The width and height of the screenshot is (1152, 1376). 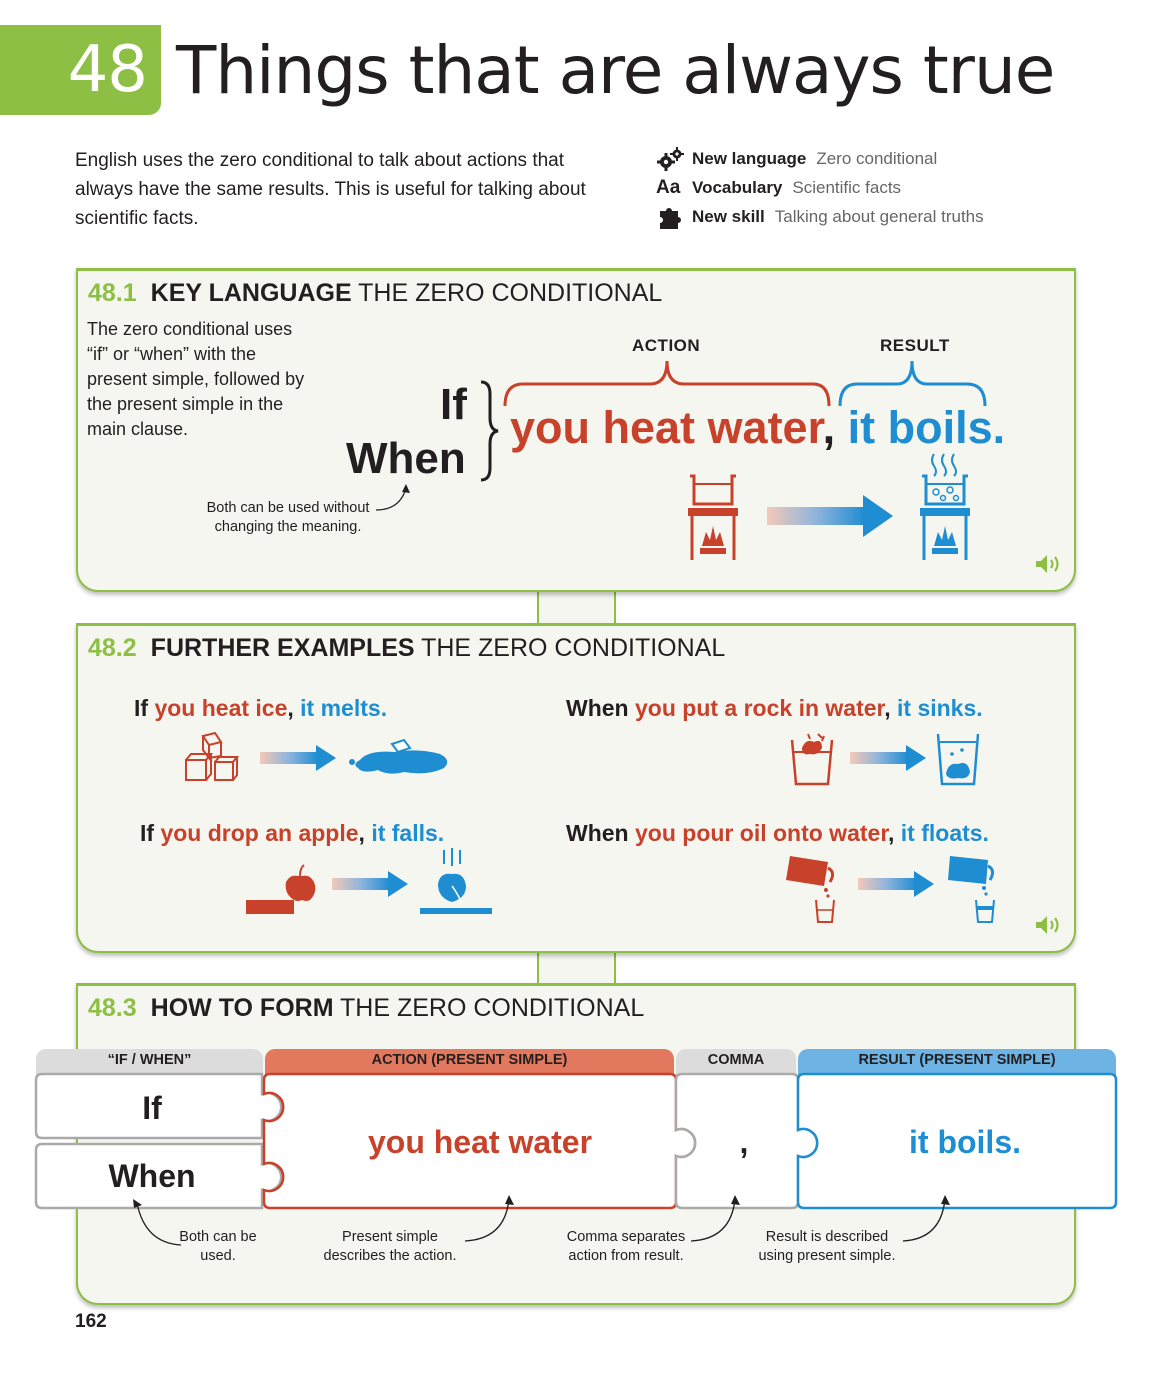 I want to click on gears-icon, so click(x=670, y=159).